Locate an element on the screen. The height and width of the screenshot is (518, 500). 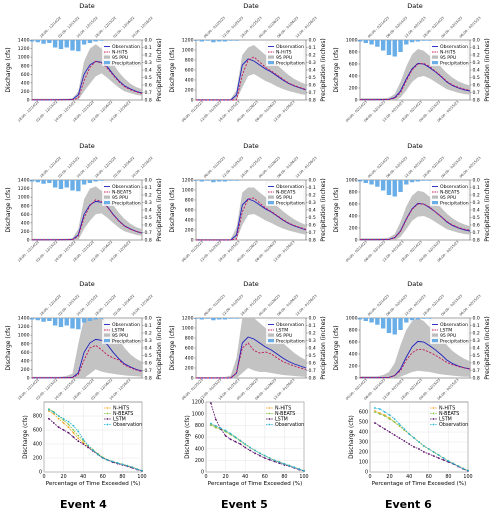
y2-tick-label: 0.0 is located at coordinates (148, 41).